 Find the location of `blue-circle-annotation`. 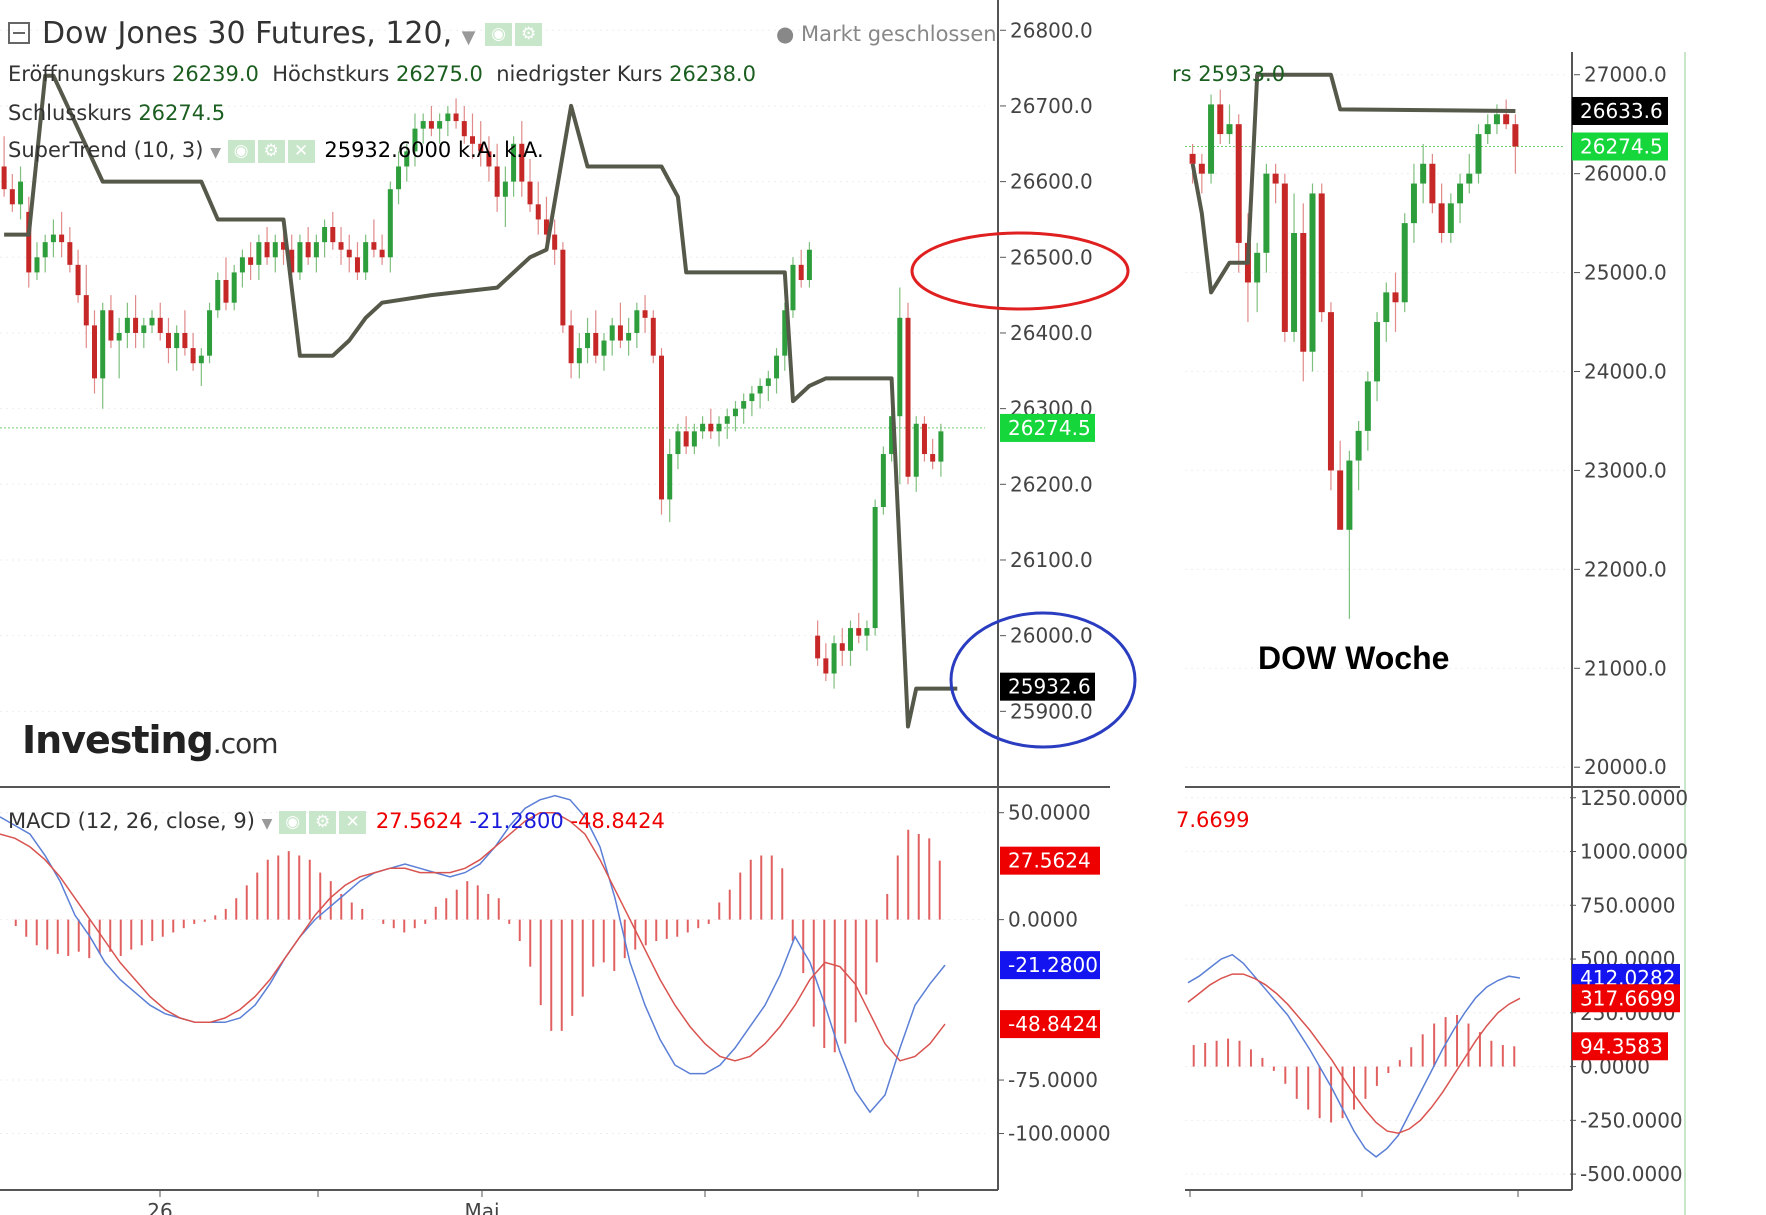

blue-circle-annotation is located at coordinates (1043, 680).